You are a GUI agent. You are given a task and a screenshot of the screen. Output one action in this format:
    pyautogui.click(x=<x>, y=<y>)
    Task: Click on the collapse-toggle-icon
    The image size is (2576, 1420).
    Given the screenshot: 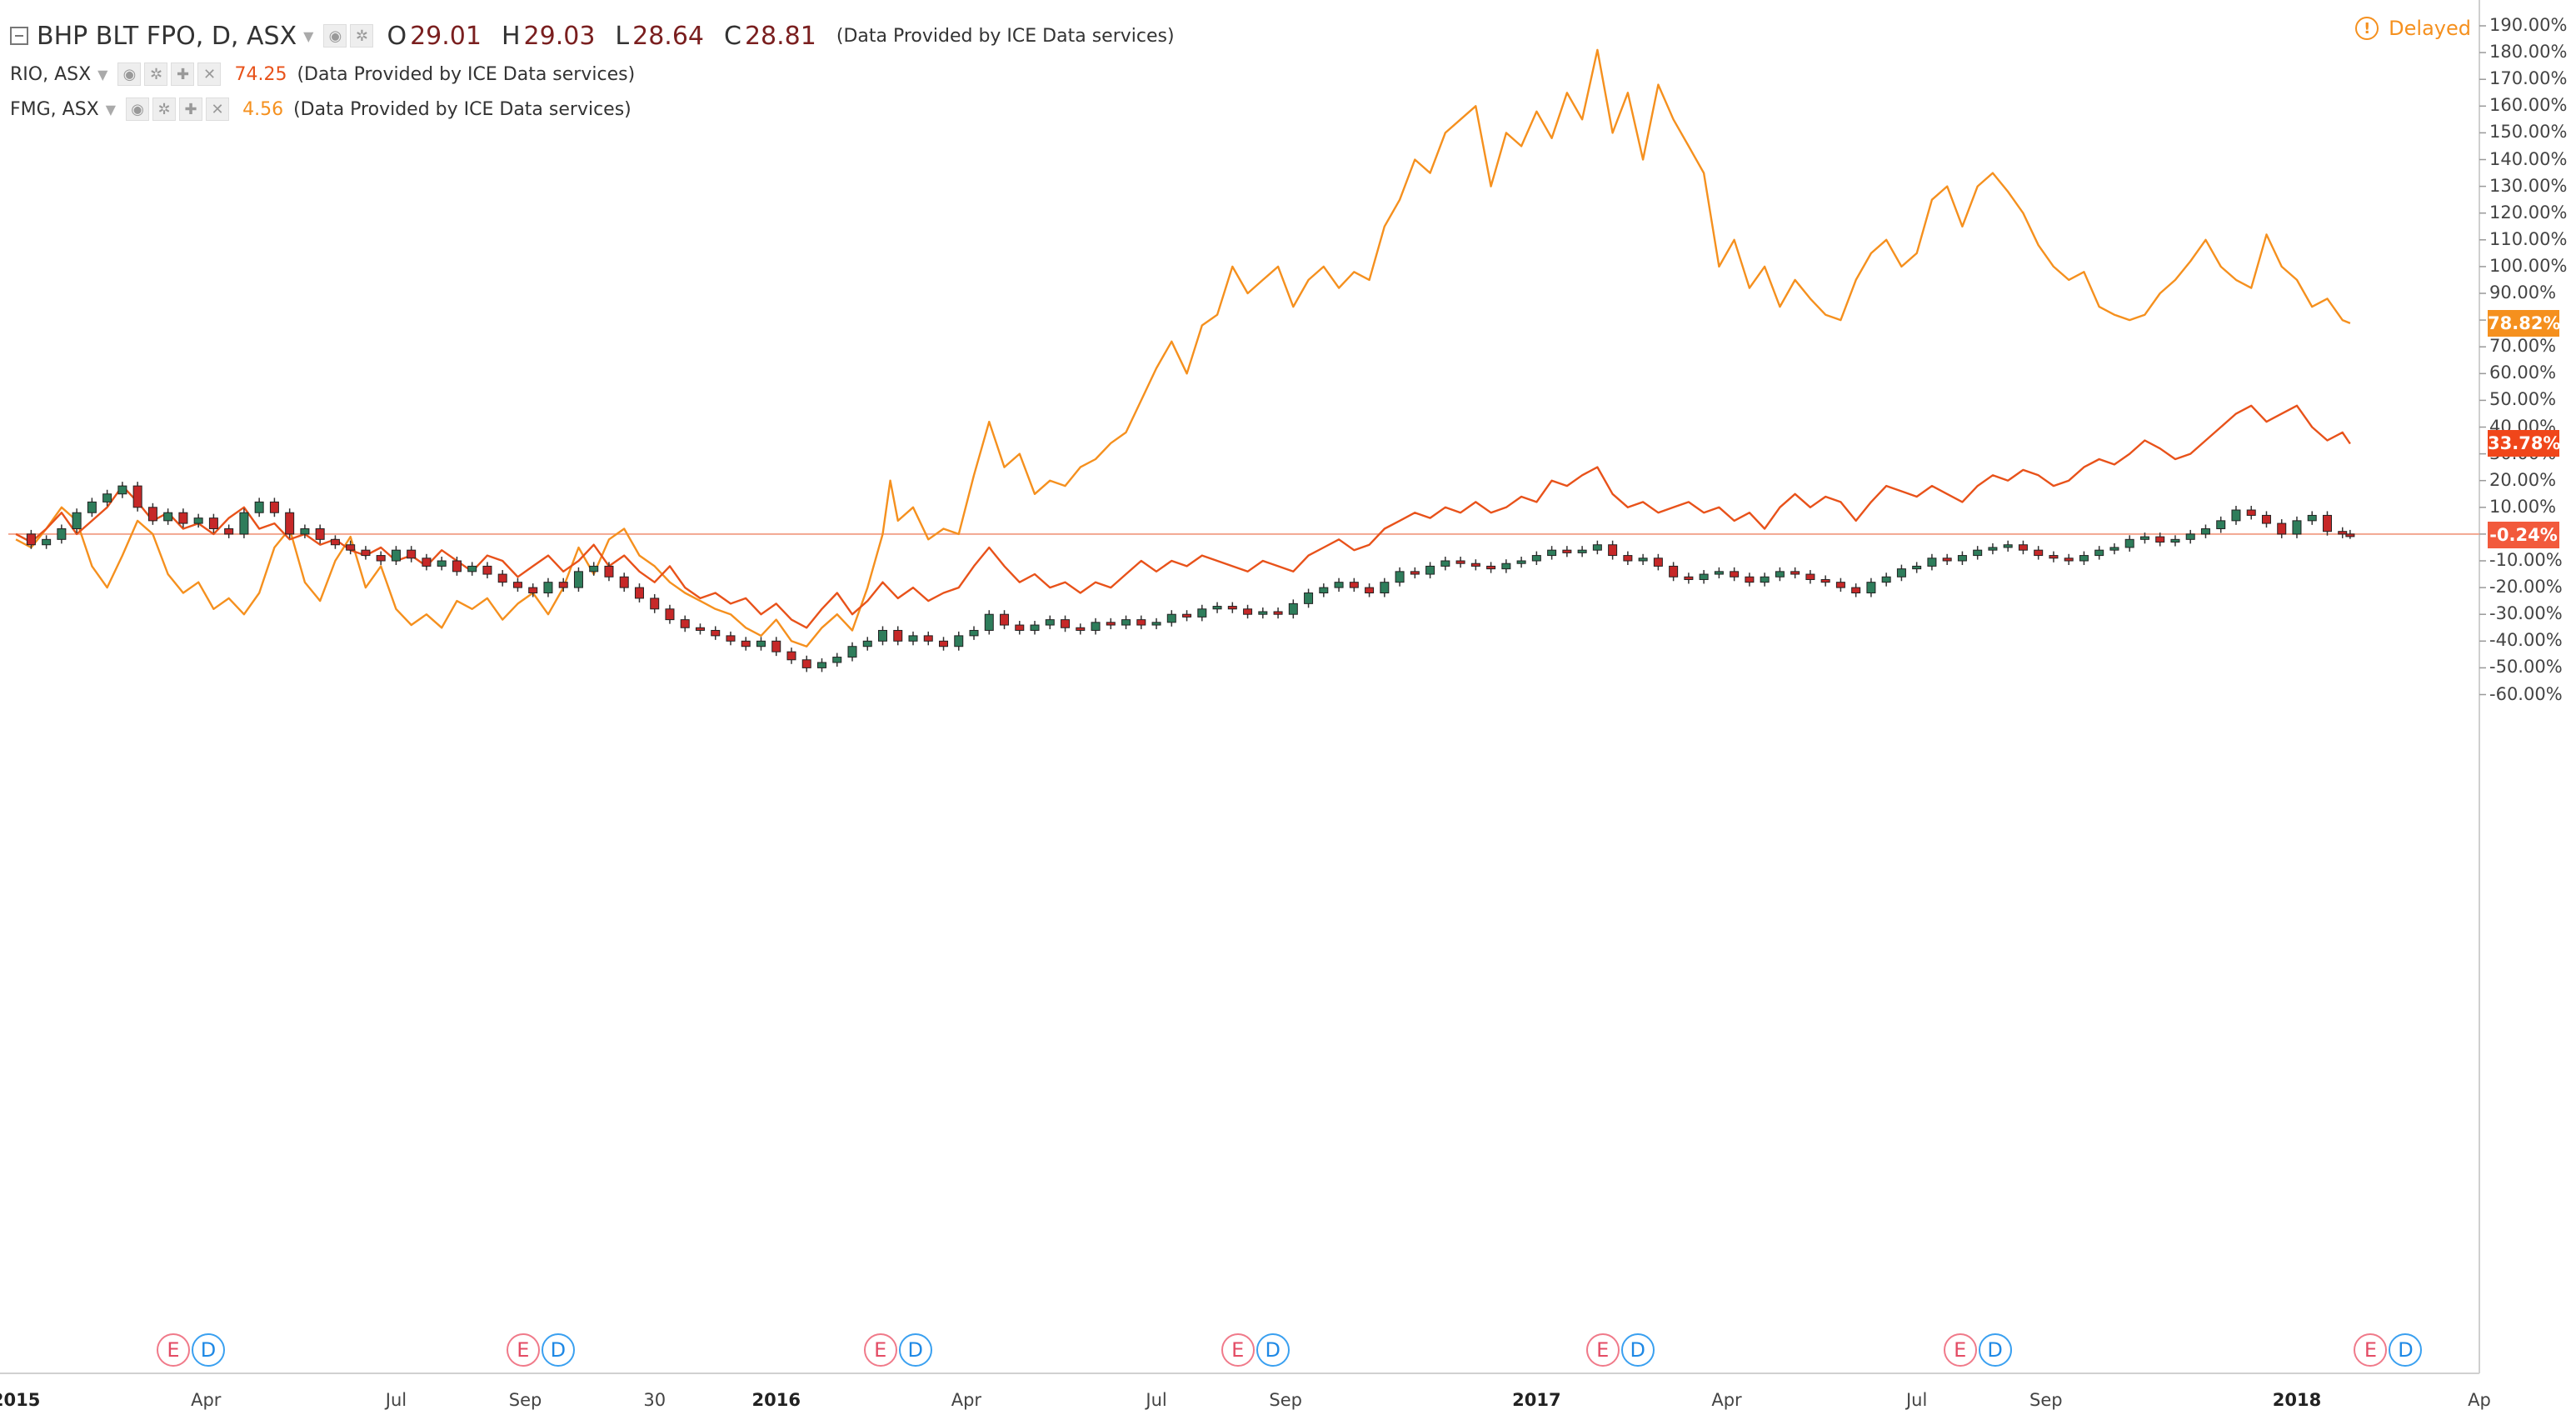 What is the action you would take?
    pyautogui.click(x=19, y=36)
    